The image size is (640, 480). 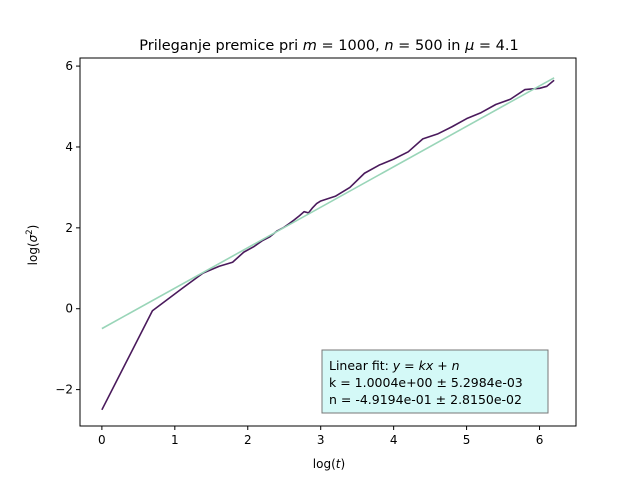 I want to click on x-tick-label: 4, so click(x=394, y=440).